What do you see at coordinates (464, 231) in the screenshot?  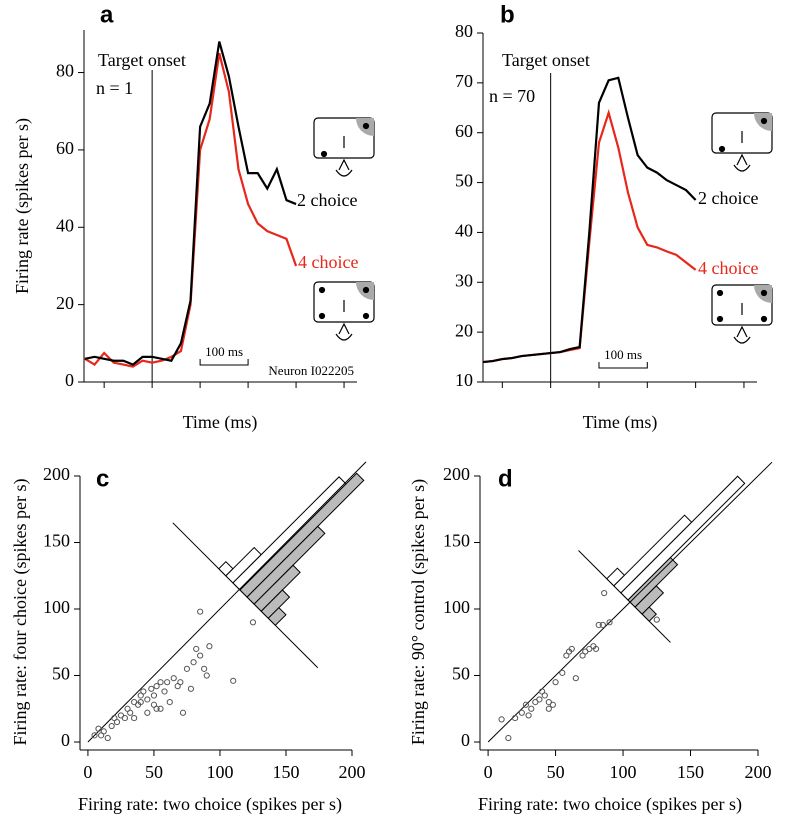 I see `y-tick-label: 40` at bounding box center [464, 231].